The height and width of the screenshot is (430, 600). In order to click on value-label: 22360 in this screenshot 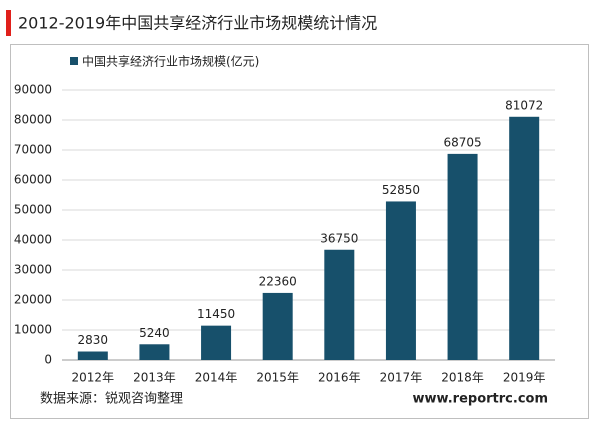, I will do `click(278, 281)`.